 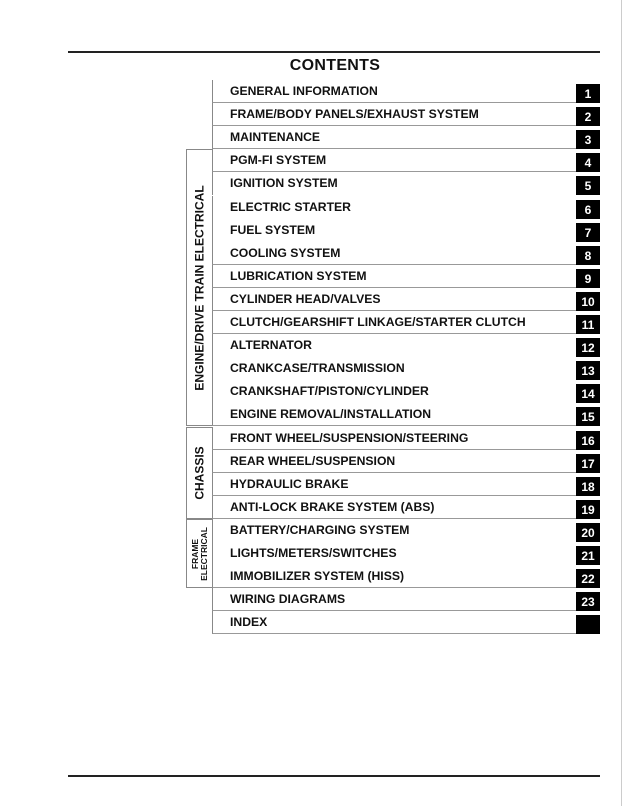 I want to click on page-title: CONTENTS, so click(x=335, y=65).